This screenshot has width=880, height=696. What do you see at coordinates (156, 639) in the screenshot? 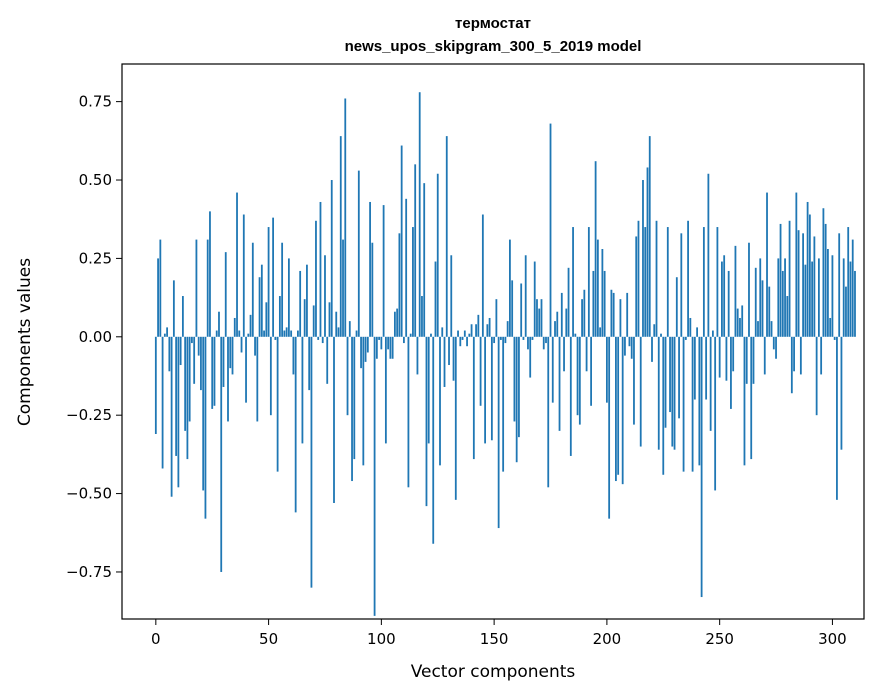
I see `x-tick-label: 0` at bounding box center [156, 639].